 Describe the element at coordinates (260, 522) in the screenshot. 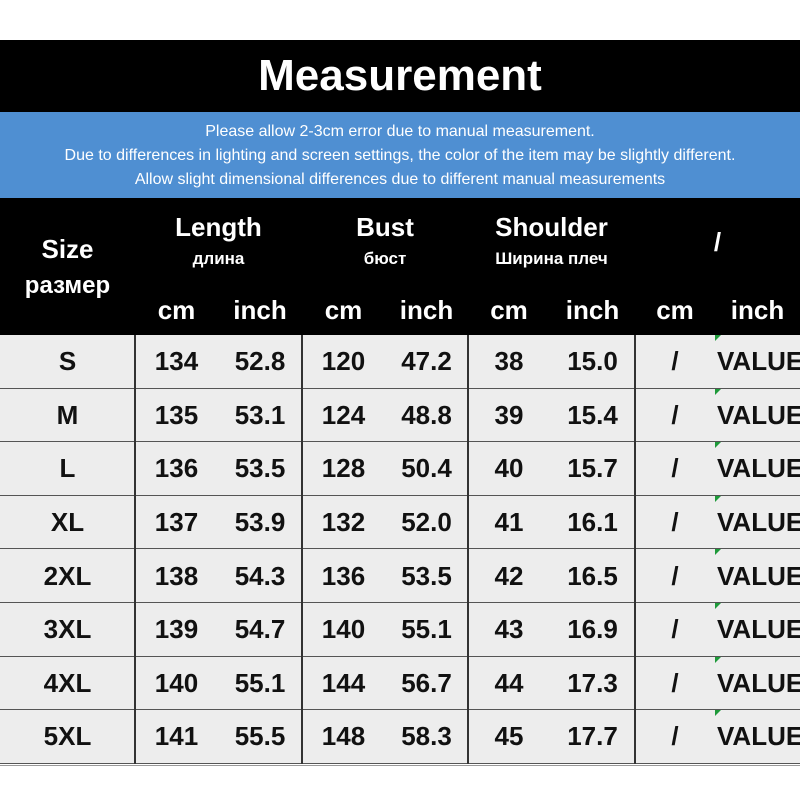

I see `table-cell: 53.9` at that location.